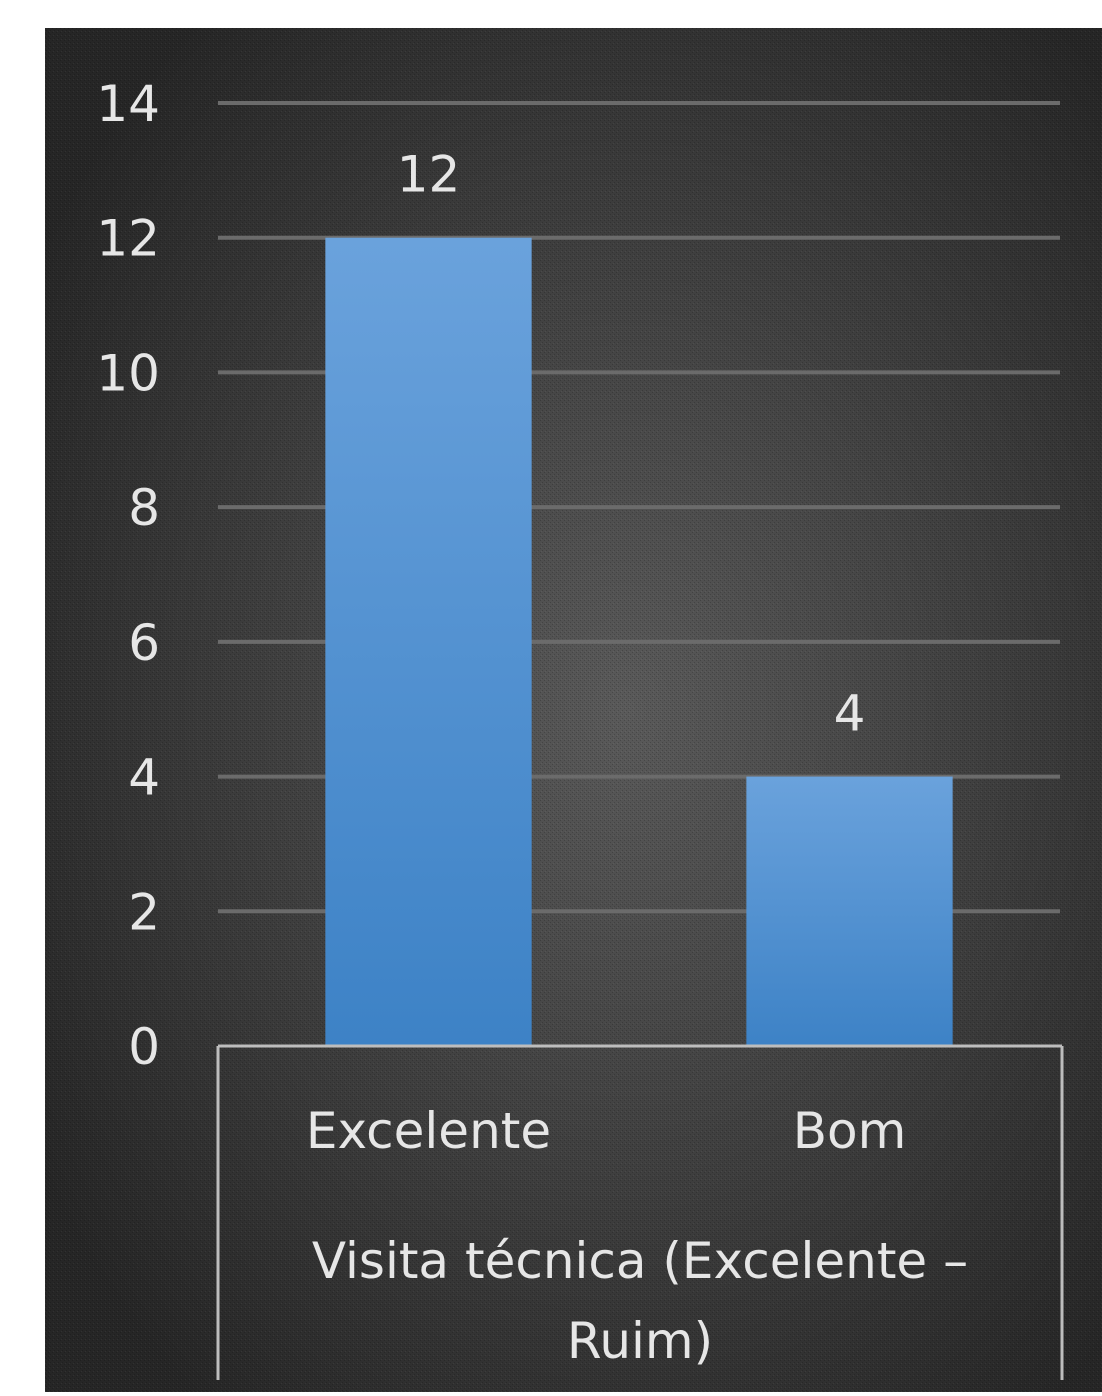 The height and width of the screenshot is (1396, 1102). Describe the element at coordinates (128, 104) in the screenshot. I see `y-tick-label: 14` at that location.